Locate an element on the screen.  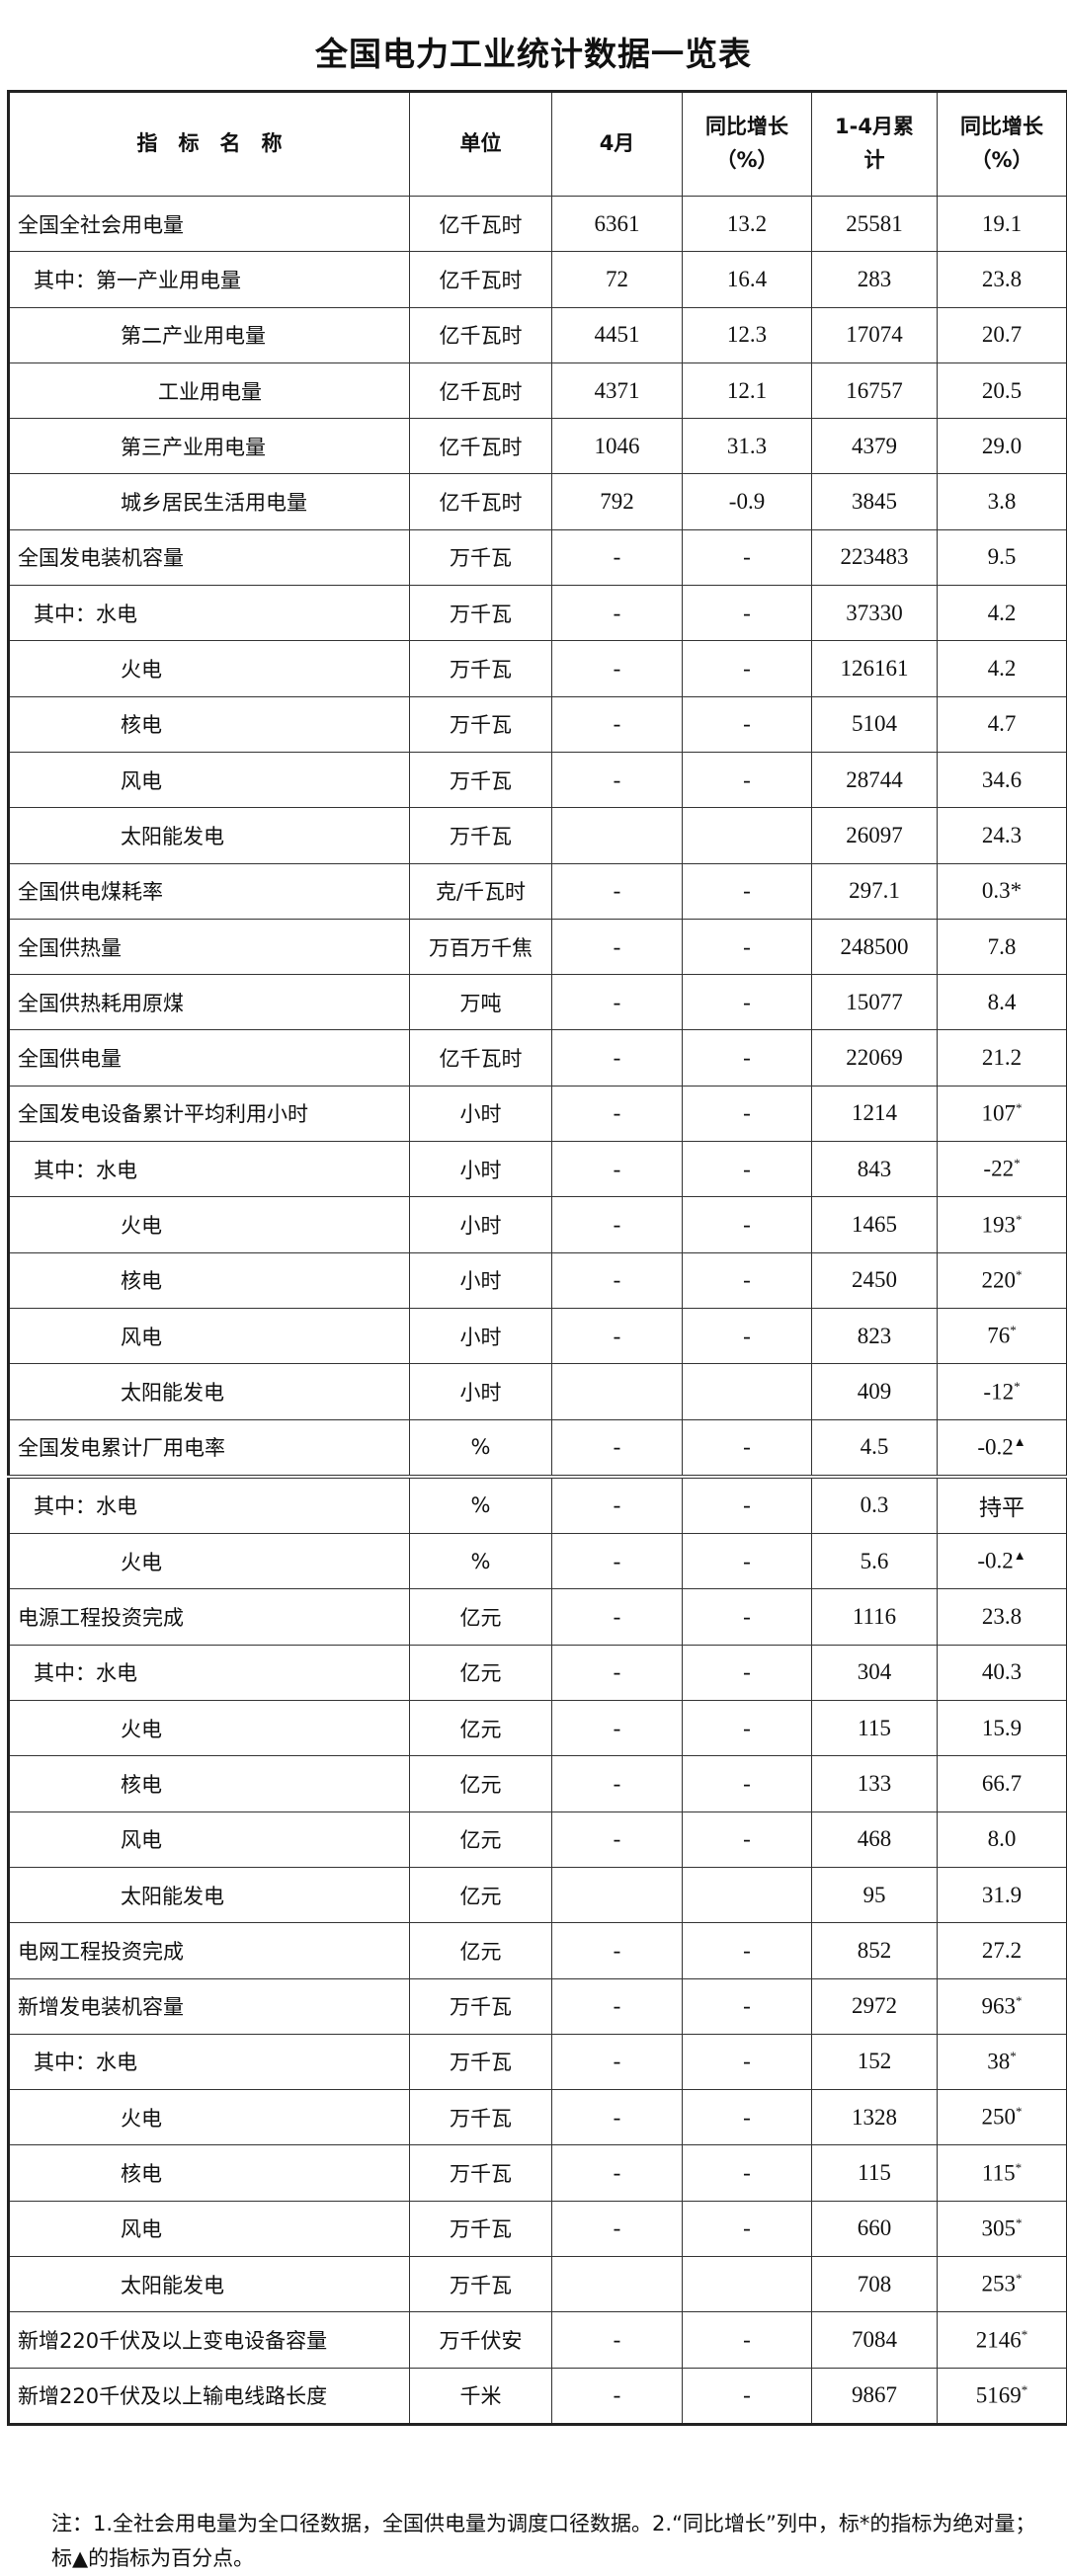
row-name-text: 全国发电设备累计平均利用小时 is located at coordinates (163, 1114).